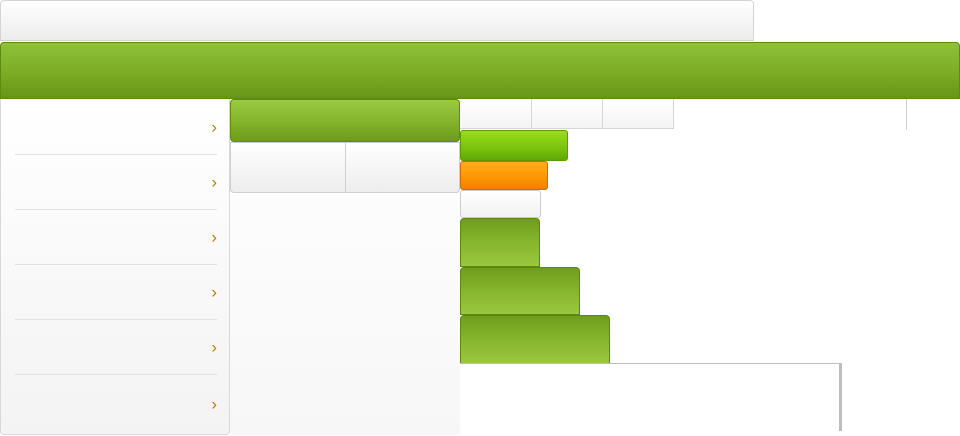 The height and width of the screenshot is (436, 960). I want to click on white-button, so click(500, 204).